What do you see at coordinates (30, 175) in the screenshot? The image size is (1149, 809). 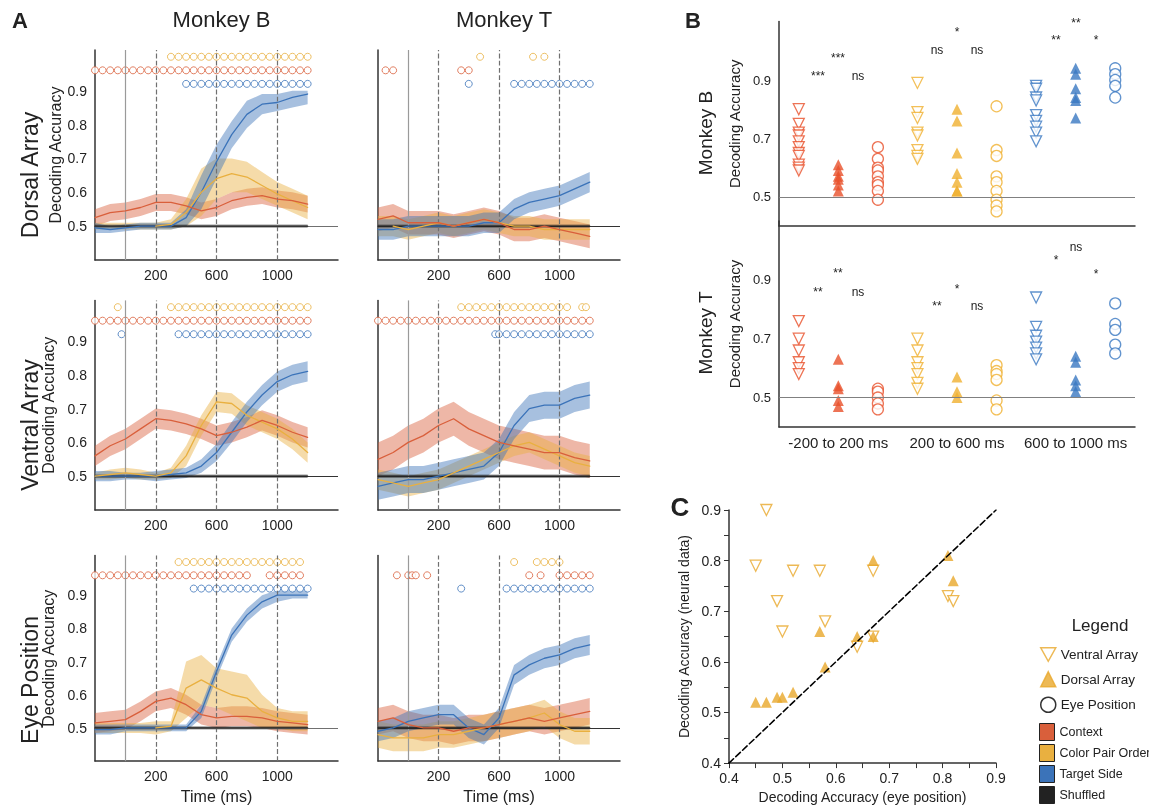 I see `text: Dorsal Array` at bounding box center [30, 175].